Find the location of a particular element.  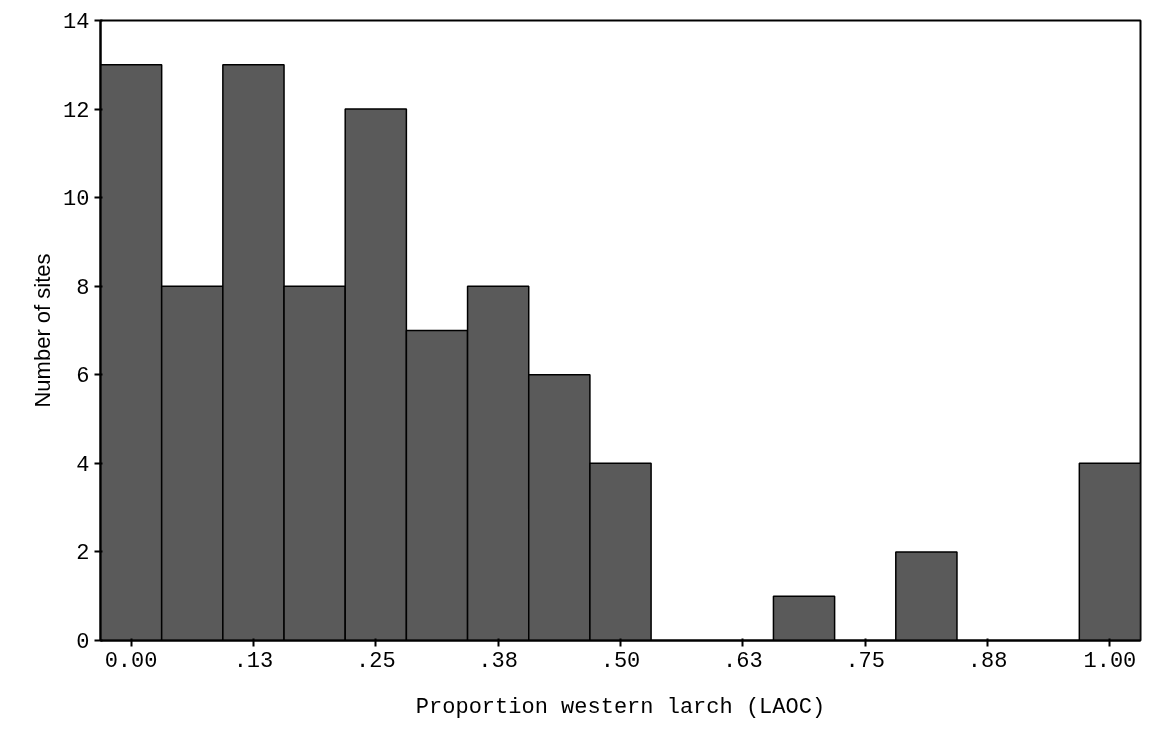

x-tick-label: .50 is located at coordinates (620, 661).